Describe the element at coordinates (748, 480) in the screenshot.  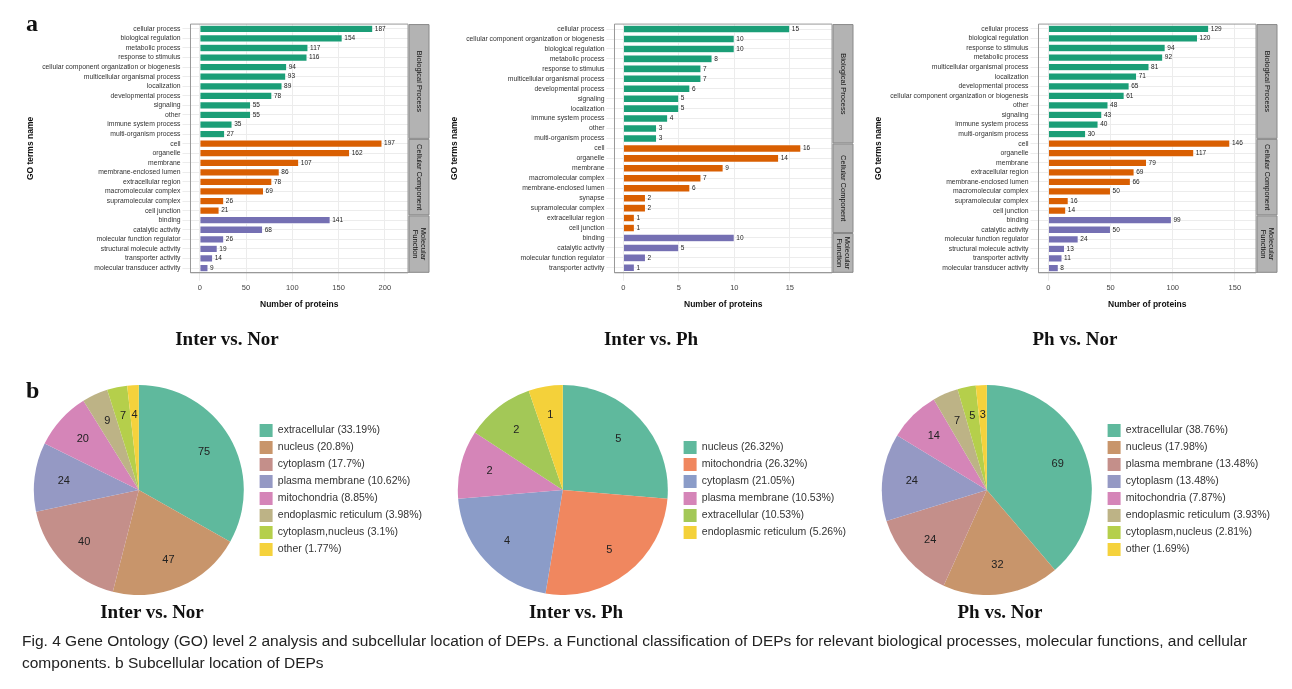
I see `legend-label: cytoplasm (21.05%)` at that location.